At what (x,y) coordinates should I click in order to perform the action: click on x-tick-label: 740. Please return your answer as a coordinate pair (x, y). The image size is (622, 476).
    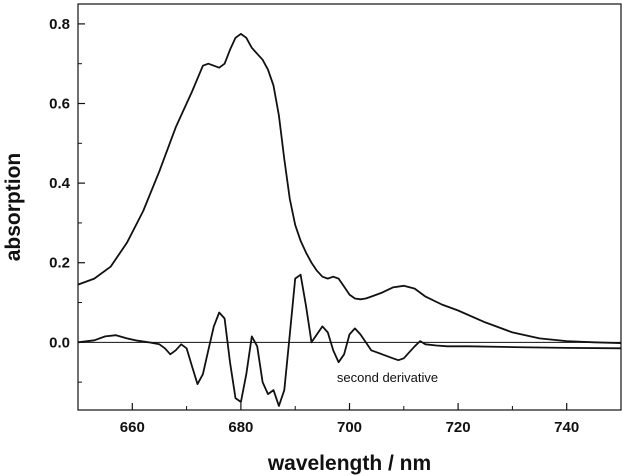
    Looking at the image, I should click on (566, 427).